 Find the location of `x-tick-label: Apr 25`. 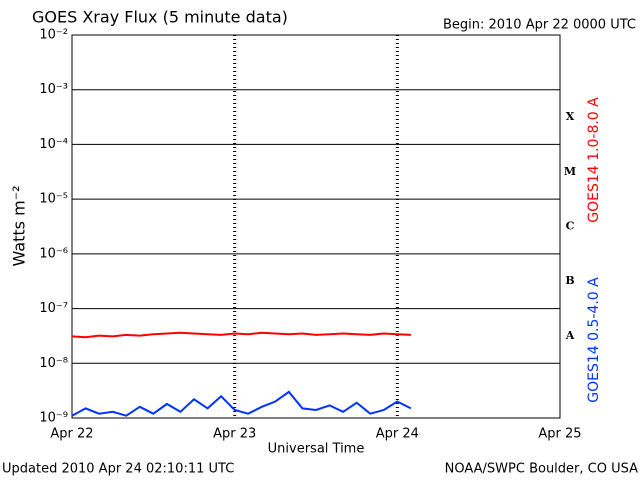

x-tick-label: Apr 25 is located at coordinates (559, 434).